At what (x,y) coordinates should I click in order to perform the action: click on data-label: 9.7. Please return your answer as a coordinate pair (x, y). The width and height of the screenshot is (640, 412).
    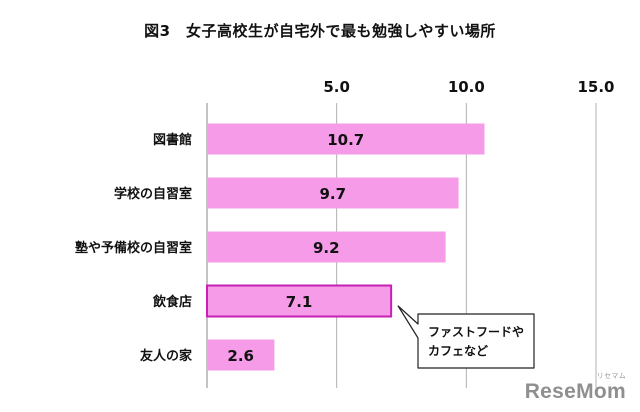
    Looking at the image, I should click on (332, 194).